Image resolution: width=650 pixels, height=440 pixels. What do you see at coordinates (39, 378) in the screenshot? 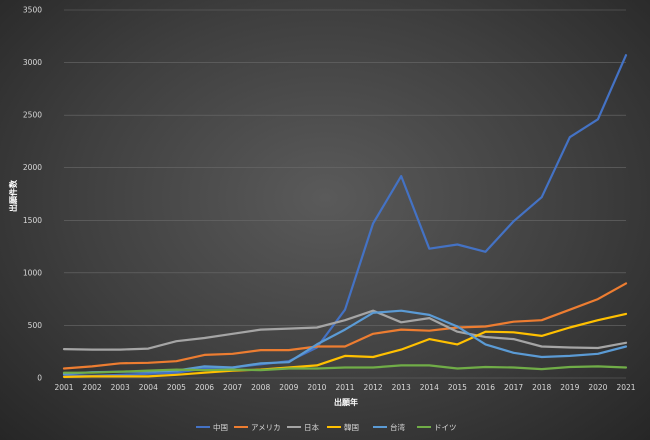
I see `y-tick-label: 0` at bounding box center [39, 378].